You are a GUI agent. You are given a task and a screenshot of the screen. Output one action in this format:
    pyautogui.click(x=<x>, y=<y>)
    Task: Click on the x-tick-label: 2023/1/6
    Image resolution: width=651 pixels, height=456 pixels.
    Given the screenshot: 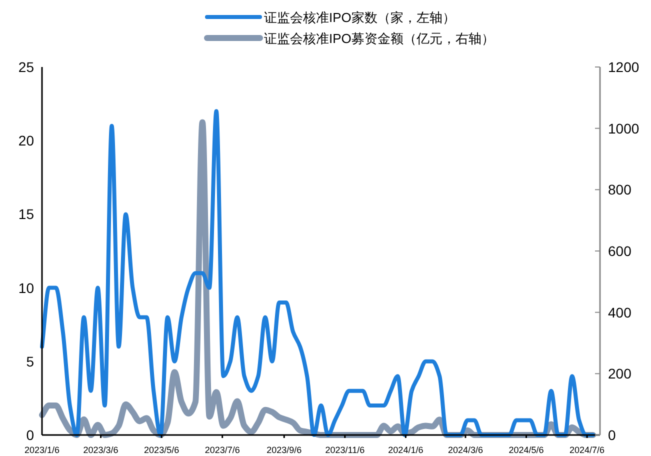 What is the action you would take?
    pyautogui.click(x=42, y=450)
    